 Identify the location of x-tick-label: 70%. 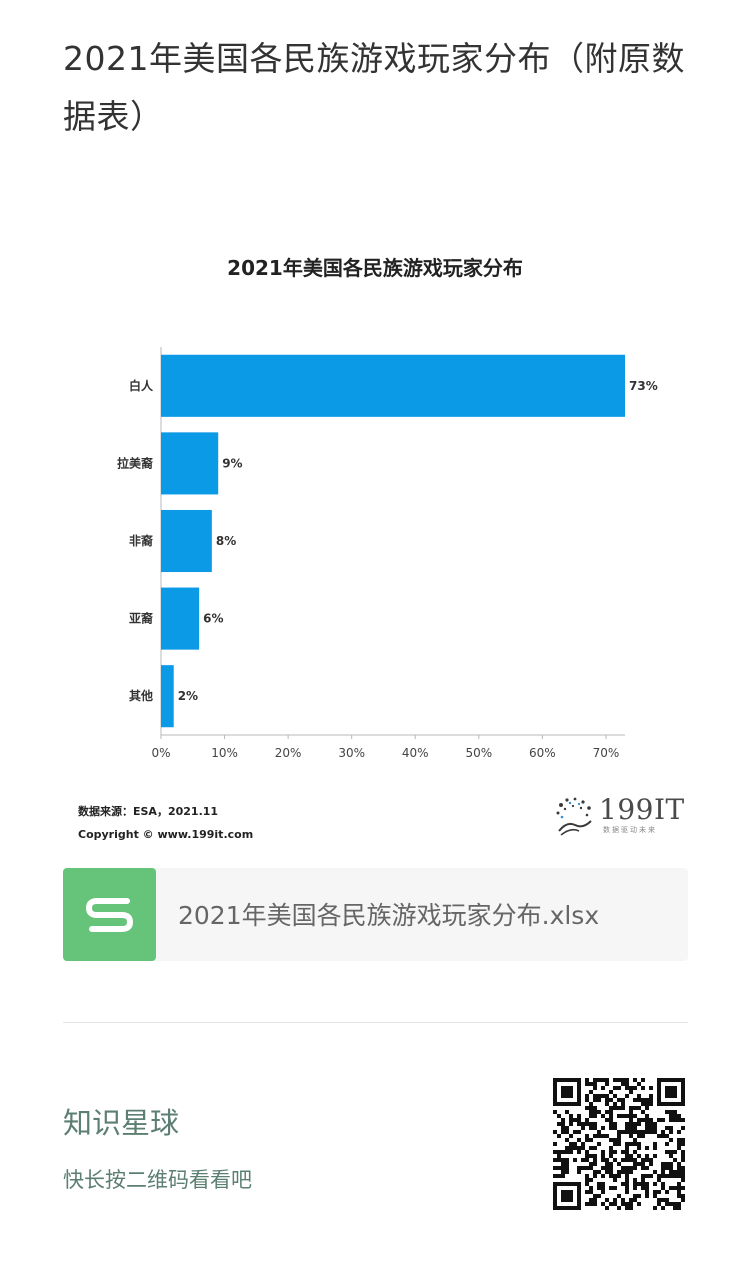
(606, 753).